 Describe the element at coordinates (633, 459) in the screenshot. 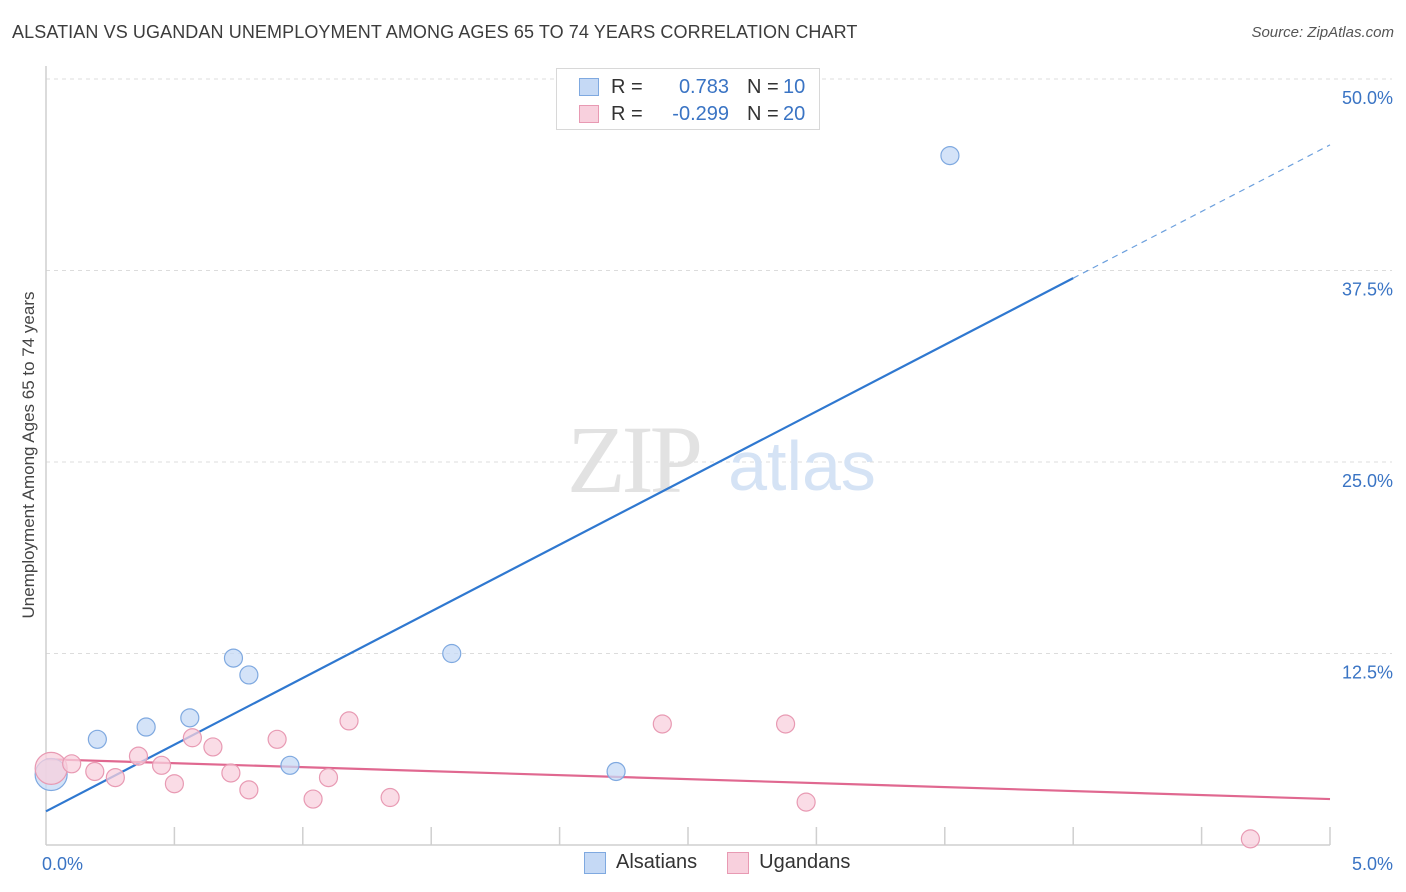

I see `watermark-zip: ZIP` at that location.